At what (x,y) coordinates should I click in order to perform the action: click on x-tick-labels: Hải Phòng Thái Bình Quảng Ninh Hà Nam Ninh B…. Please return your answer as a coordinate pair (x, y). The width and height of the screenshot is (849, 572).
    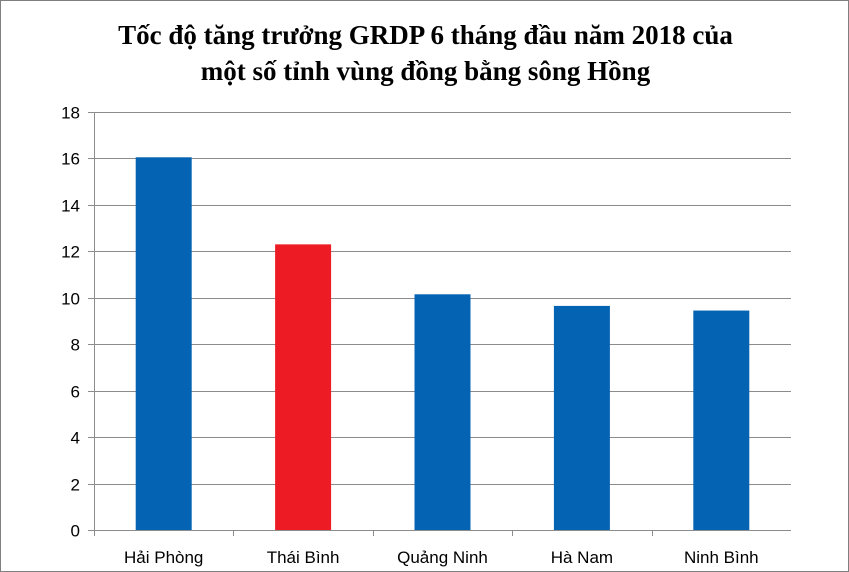
    Looking at the image, I should click on (441, 557).